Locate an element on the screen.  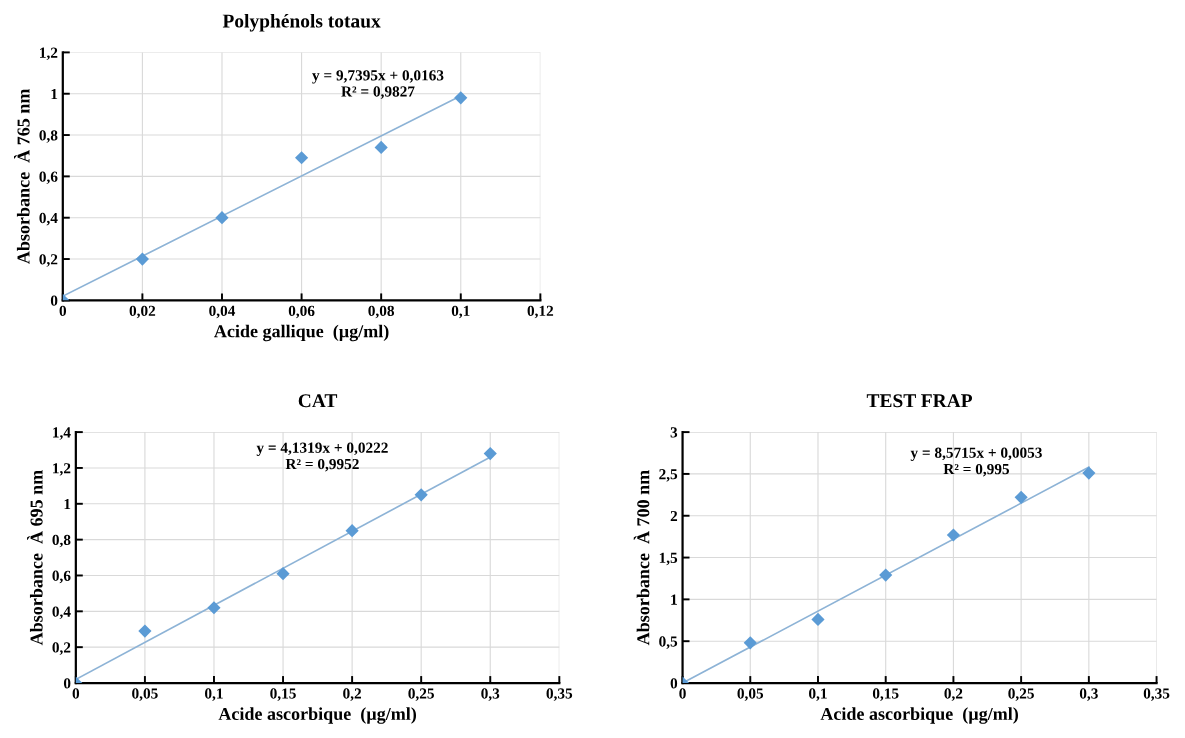
annotation: R² = 0,995 is located at coordinates (976, 470).